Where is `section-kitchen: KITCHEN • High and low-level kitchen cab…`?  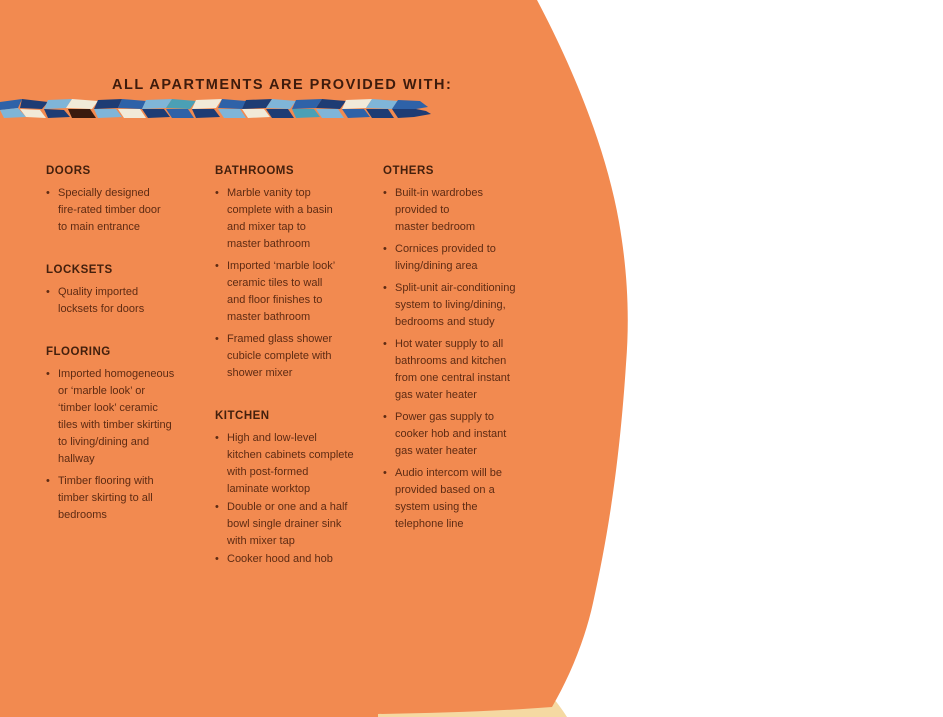 section-kitchen: KITCHEN • High and low-level kitchen cab… is located at coordinates (295, 488).